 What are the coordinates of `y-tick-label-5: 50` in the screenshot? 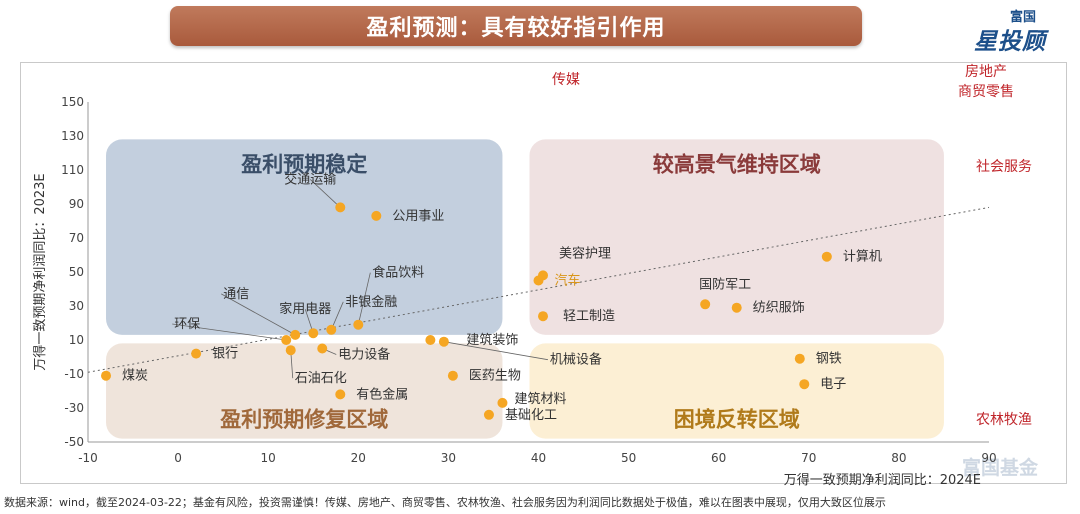 It's located at (76, 272).